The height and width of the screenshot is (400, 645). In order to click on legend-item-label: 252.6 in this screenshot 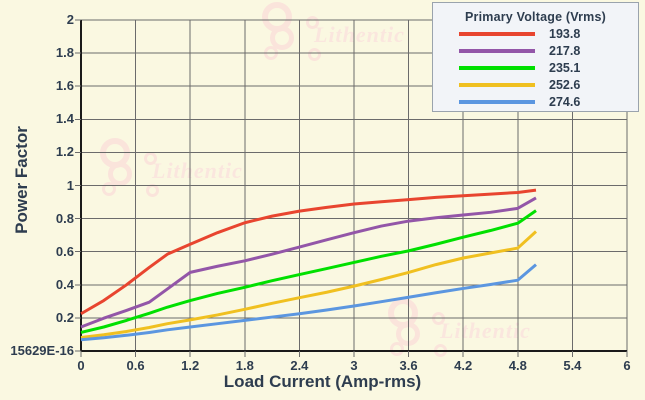, I will do `click(565, 84)`.